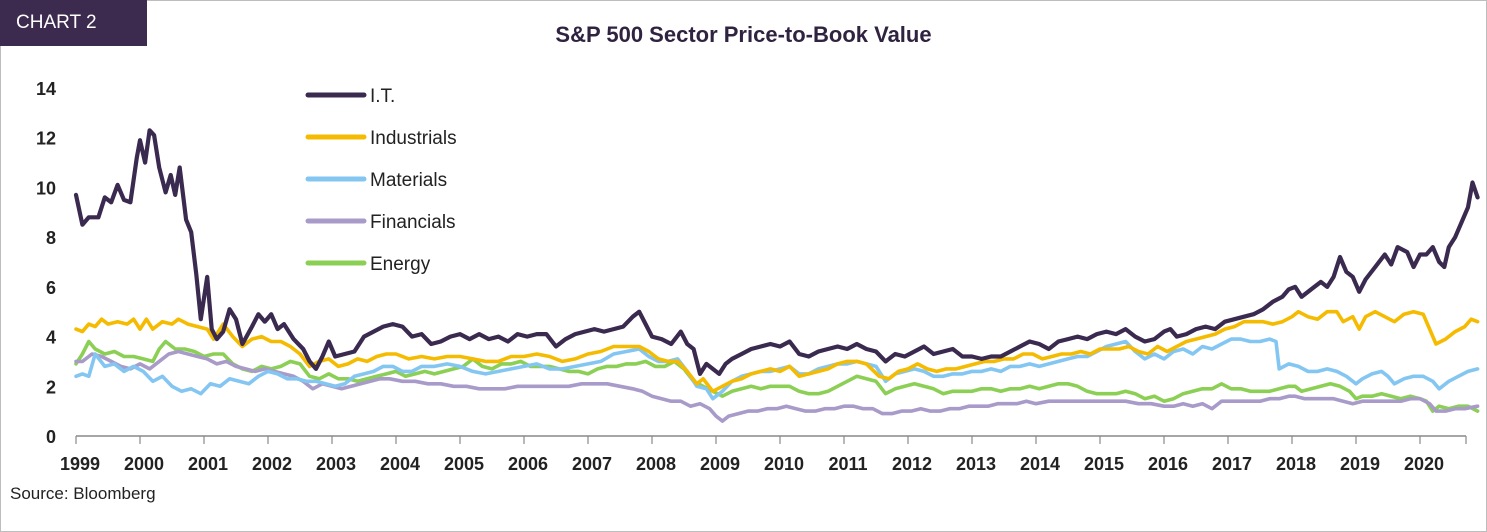 Image resolution: width=1487 pixels, height=532 pixels. What do you see at coordinates (336, 464) in the screenshot?
I see `x-tick-label: 2003` at bounding box center [336, 464].